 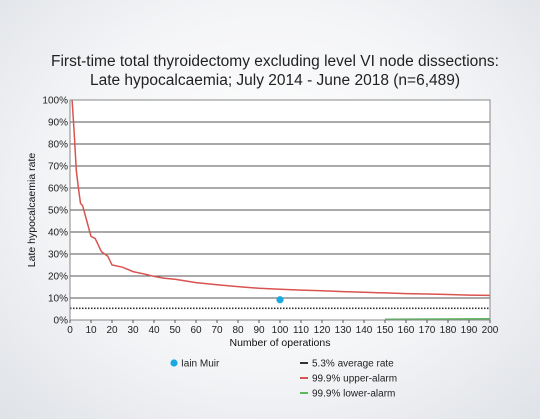 What do you see at coordinates (91, 330) in the screenshot?
I see `x-tick-label: 10` at bounding box center [91, 330].